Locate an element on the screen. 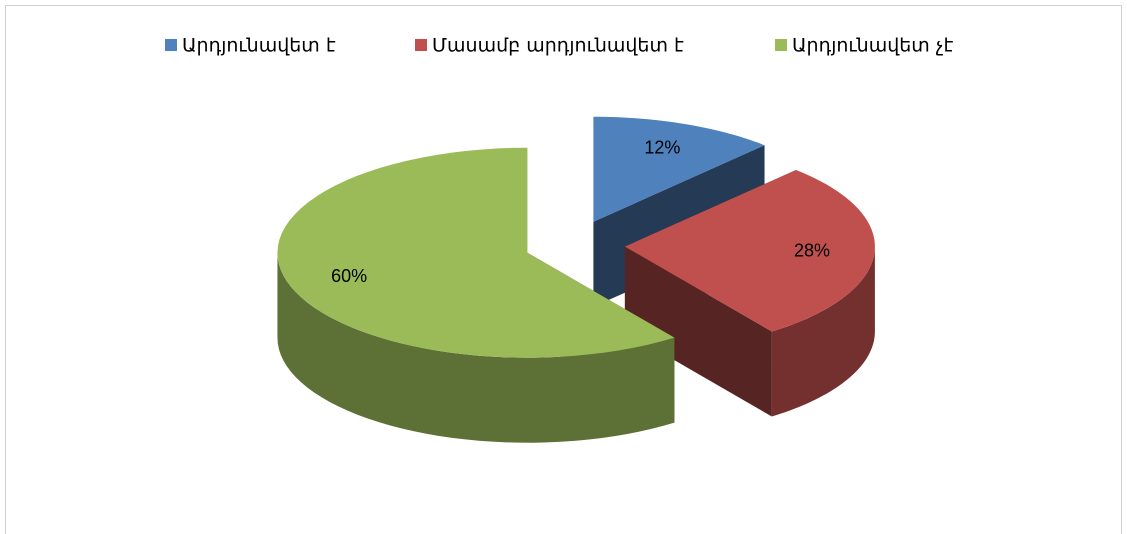 The width and height of the screenshot is (1127, 534). legend-label: Մասամբ արդյունավետ է is located at coordinates (558, 46).